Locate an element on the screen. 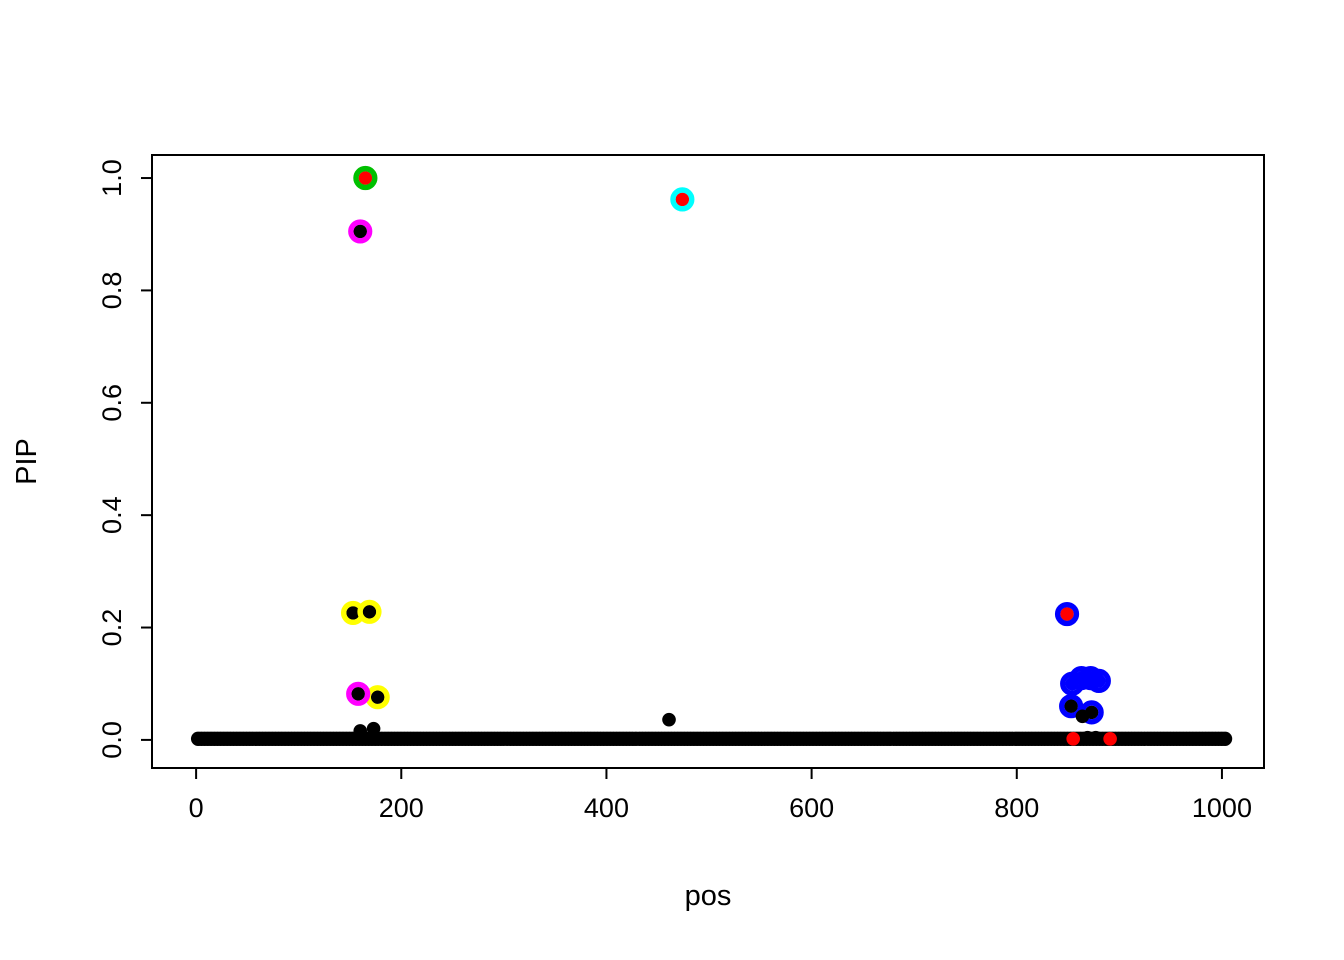 Image resolution: width=1344 pixels, height=960 pixels. baseline-point is located at coordinates (1225, 738).